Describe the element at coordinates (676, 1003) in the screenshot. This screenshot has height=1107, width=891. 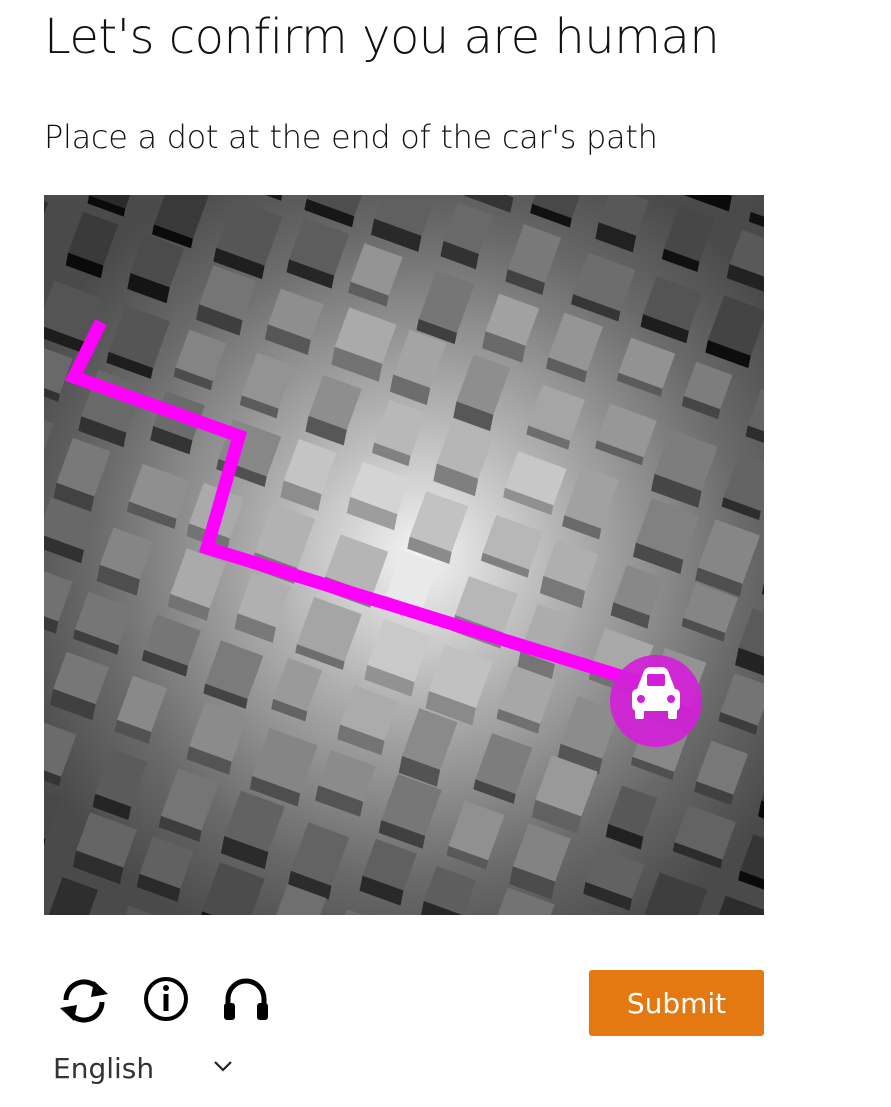
I see `submit-button: Submit` at that location.